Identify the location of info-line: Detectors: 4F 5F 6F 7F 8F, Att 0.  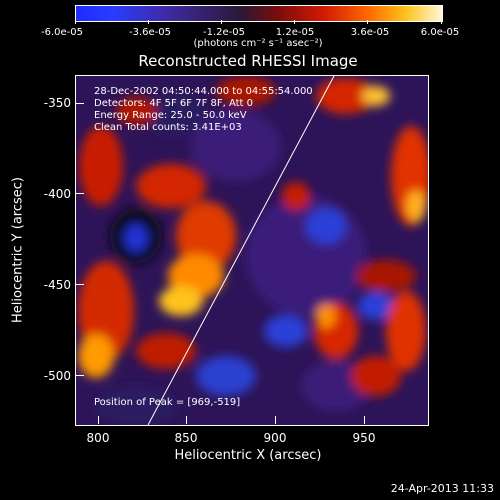
(174, 103).